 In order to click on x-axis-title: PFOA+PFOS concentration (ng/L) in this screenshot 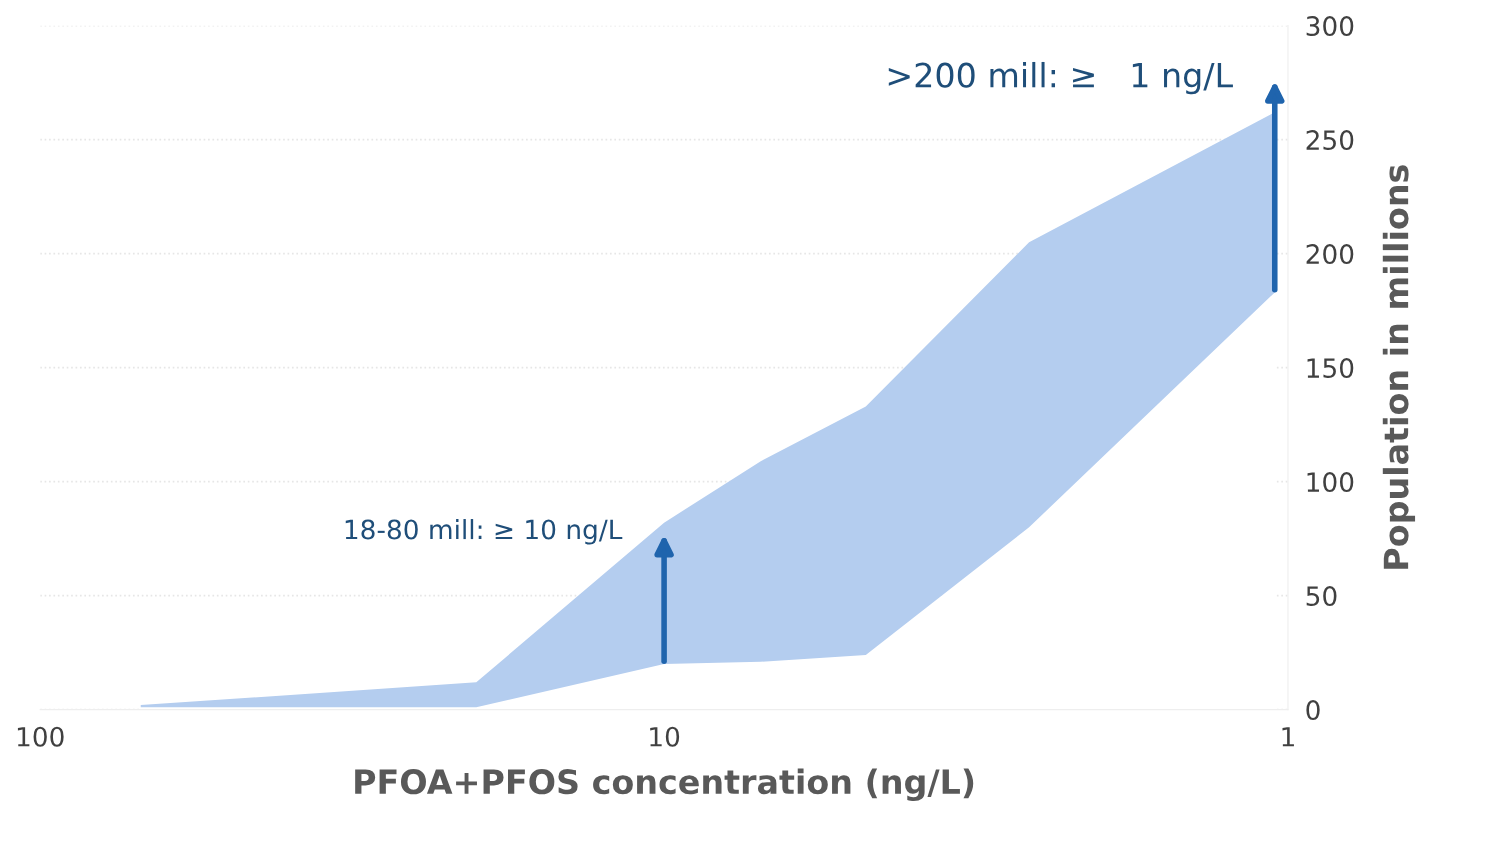, I will do `click(664, 785)`.